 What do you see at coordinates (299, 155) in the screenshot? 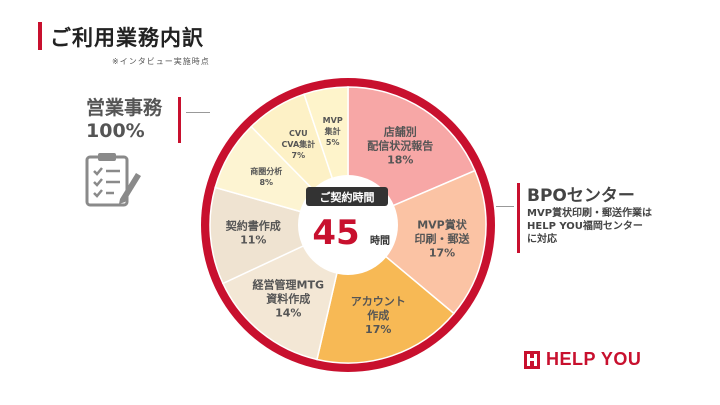
I see `slice-percent-label: 7%` at bounding box center [299, 155].